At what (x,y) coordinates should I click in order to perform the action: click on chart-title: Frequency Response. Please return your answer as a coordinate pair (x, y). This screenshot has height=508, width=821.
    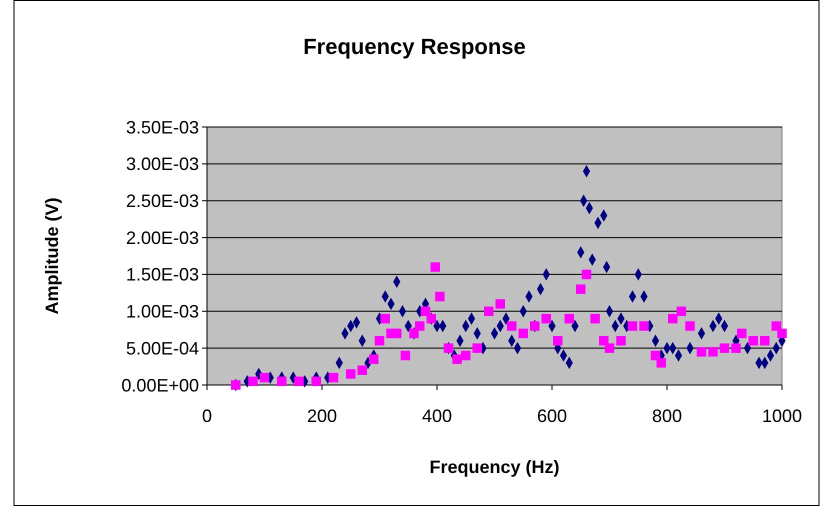
    Looking at the image, I should click on (414, 46).